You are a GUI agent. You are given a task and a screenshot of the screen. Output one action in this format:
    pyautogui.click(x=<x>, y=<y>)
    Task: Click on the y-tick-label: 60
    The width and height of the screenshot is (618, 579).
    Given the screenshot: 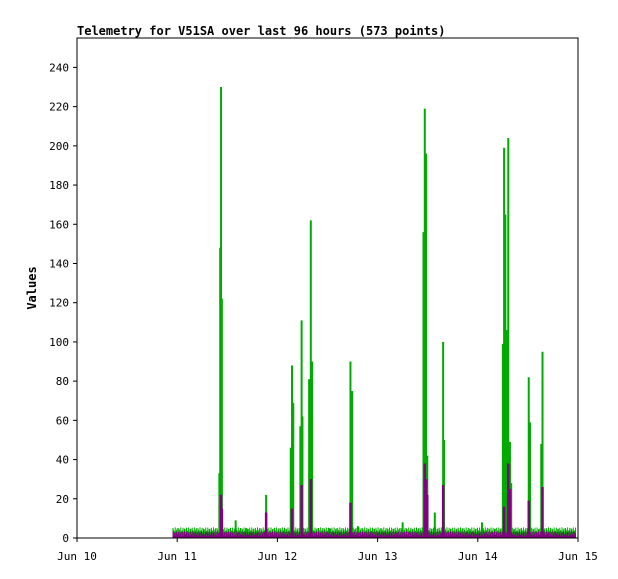 What is the action you would take?
    pyautogui.click(x=62, y=420)
    